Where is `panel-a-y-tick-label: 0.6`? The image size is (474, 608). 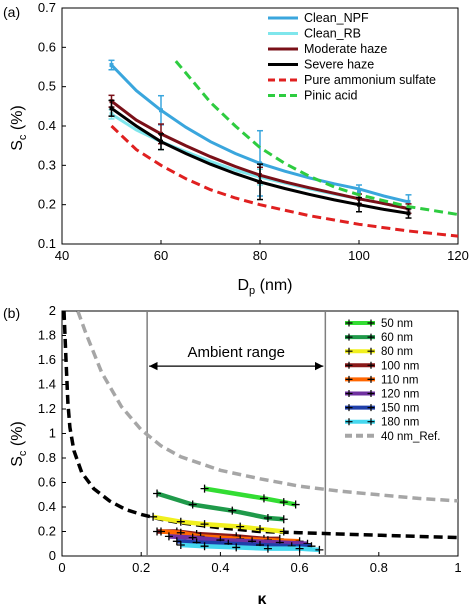
panel-a-y-tick-label: 0.6 is located at coordinates (47, 46).